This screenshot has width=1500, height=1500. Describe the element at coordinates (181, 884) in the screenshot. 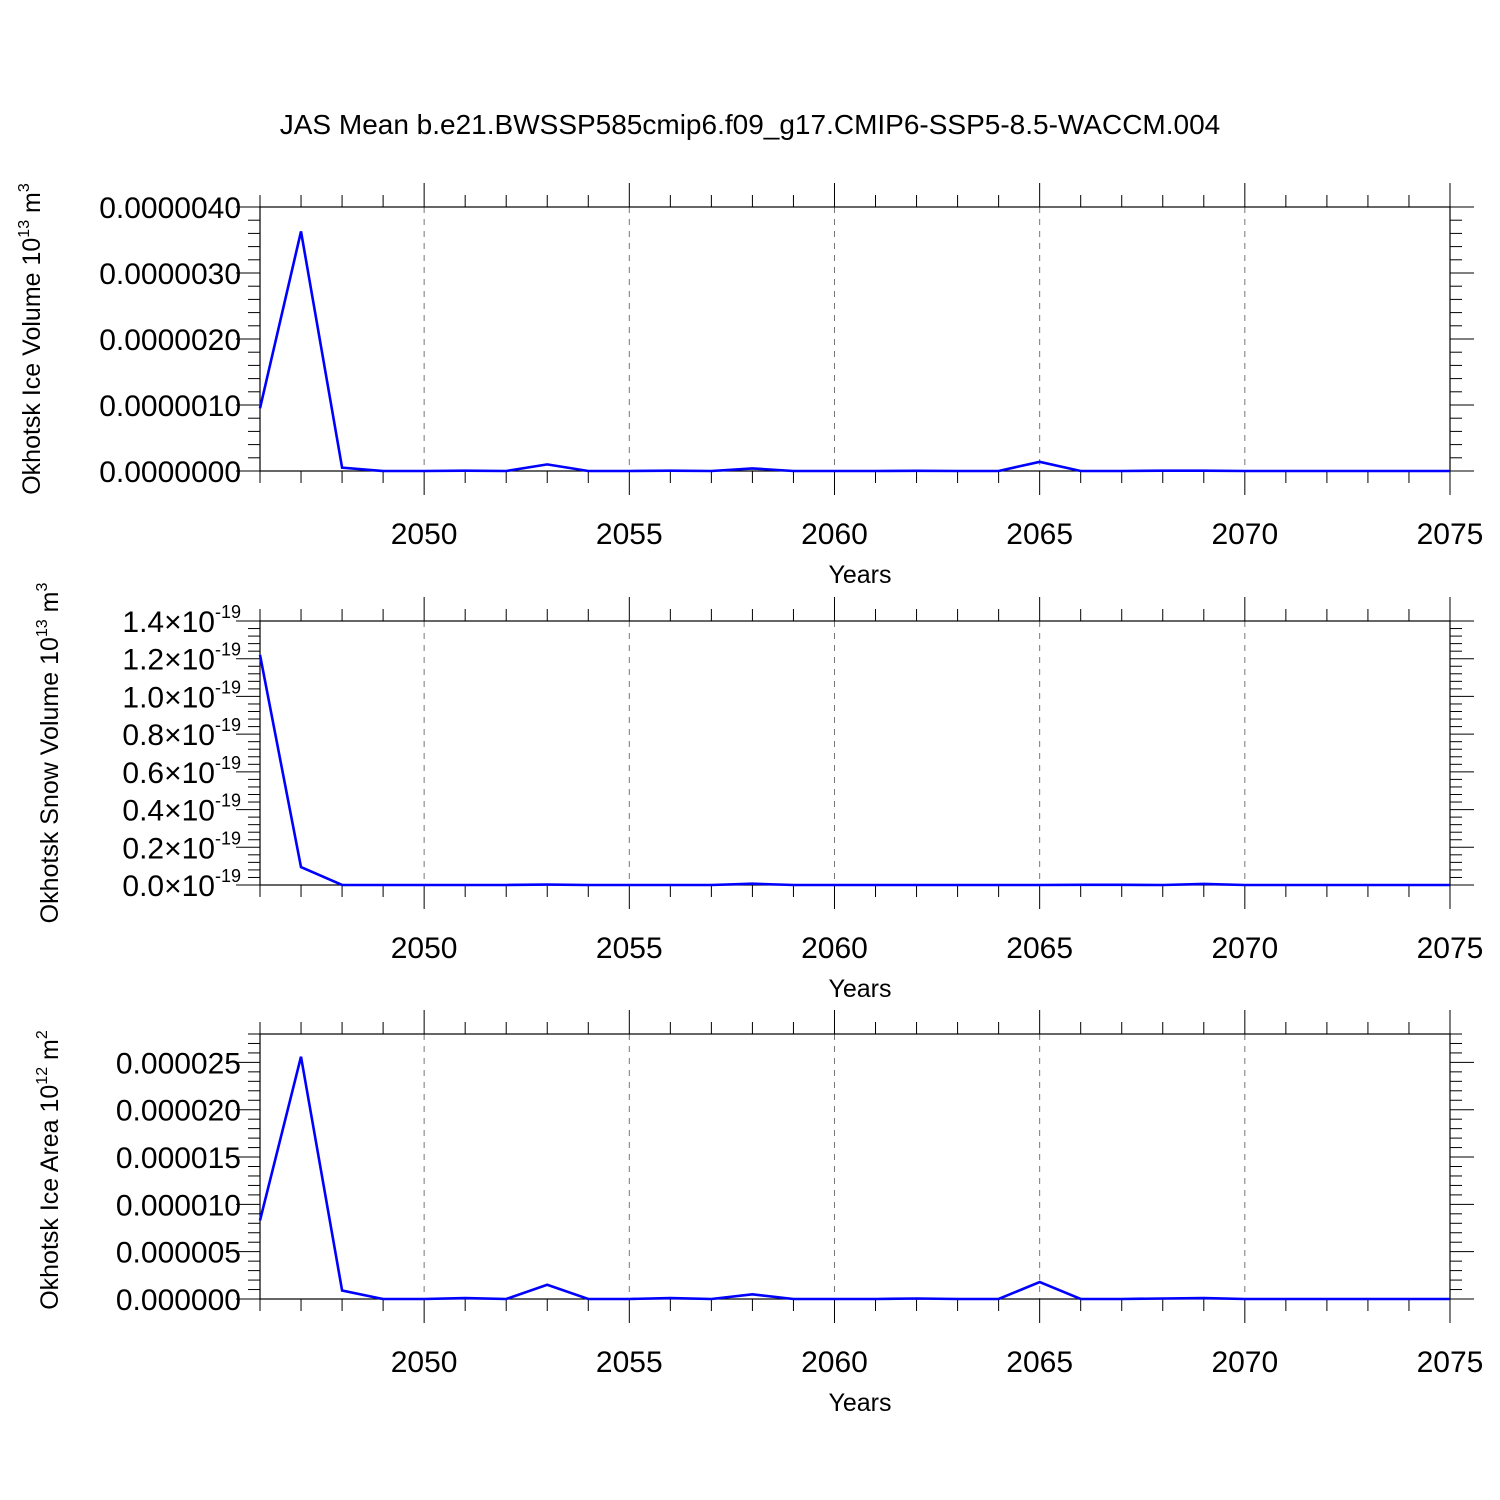

I see `y-tick-label: 0.0×10⁻¹⁹` at that location.